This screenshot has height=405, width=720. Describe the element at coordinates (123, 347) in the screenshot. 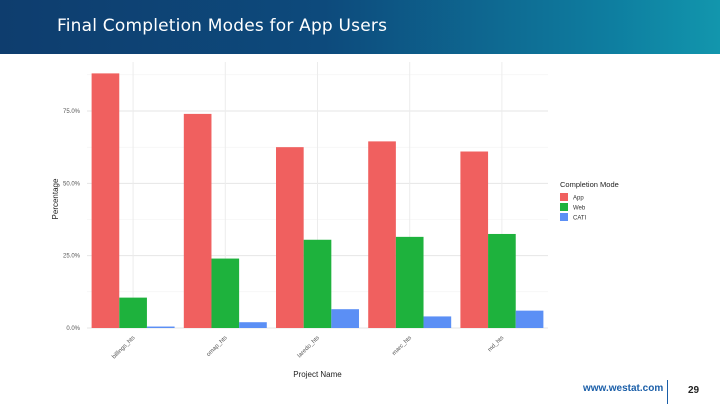

I see `x-tick-label: billings_hts` at that location.